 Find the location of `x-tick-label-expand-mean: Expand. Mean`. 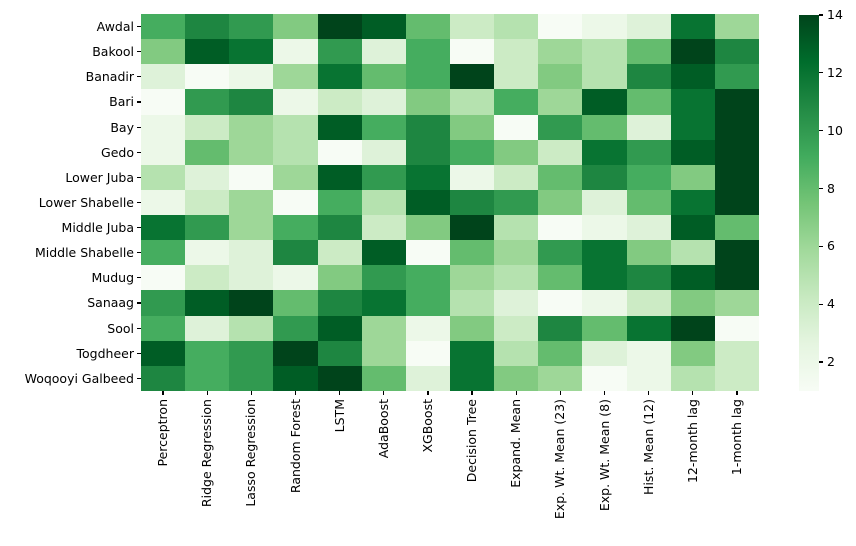

x-tick-label-expand-mean: Expand. Mean is located at coordinates (516, 443).